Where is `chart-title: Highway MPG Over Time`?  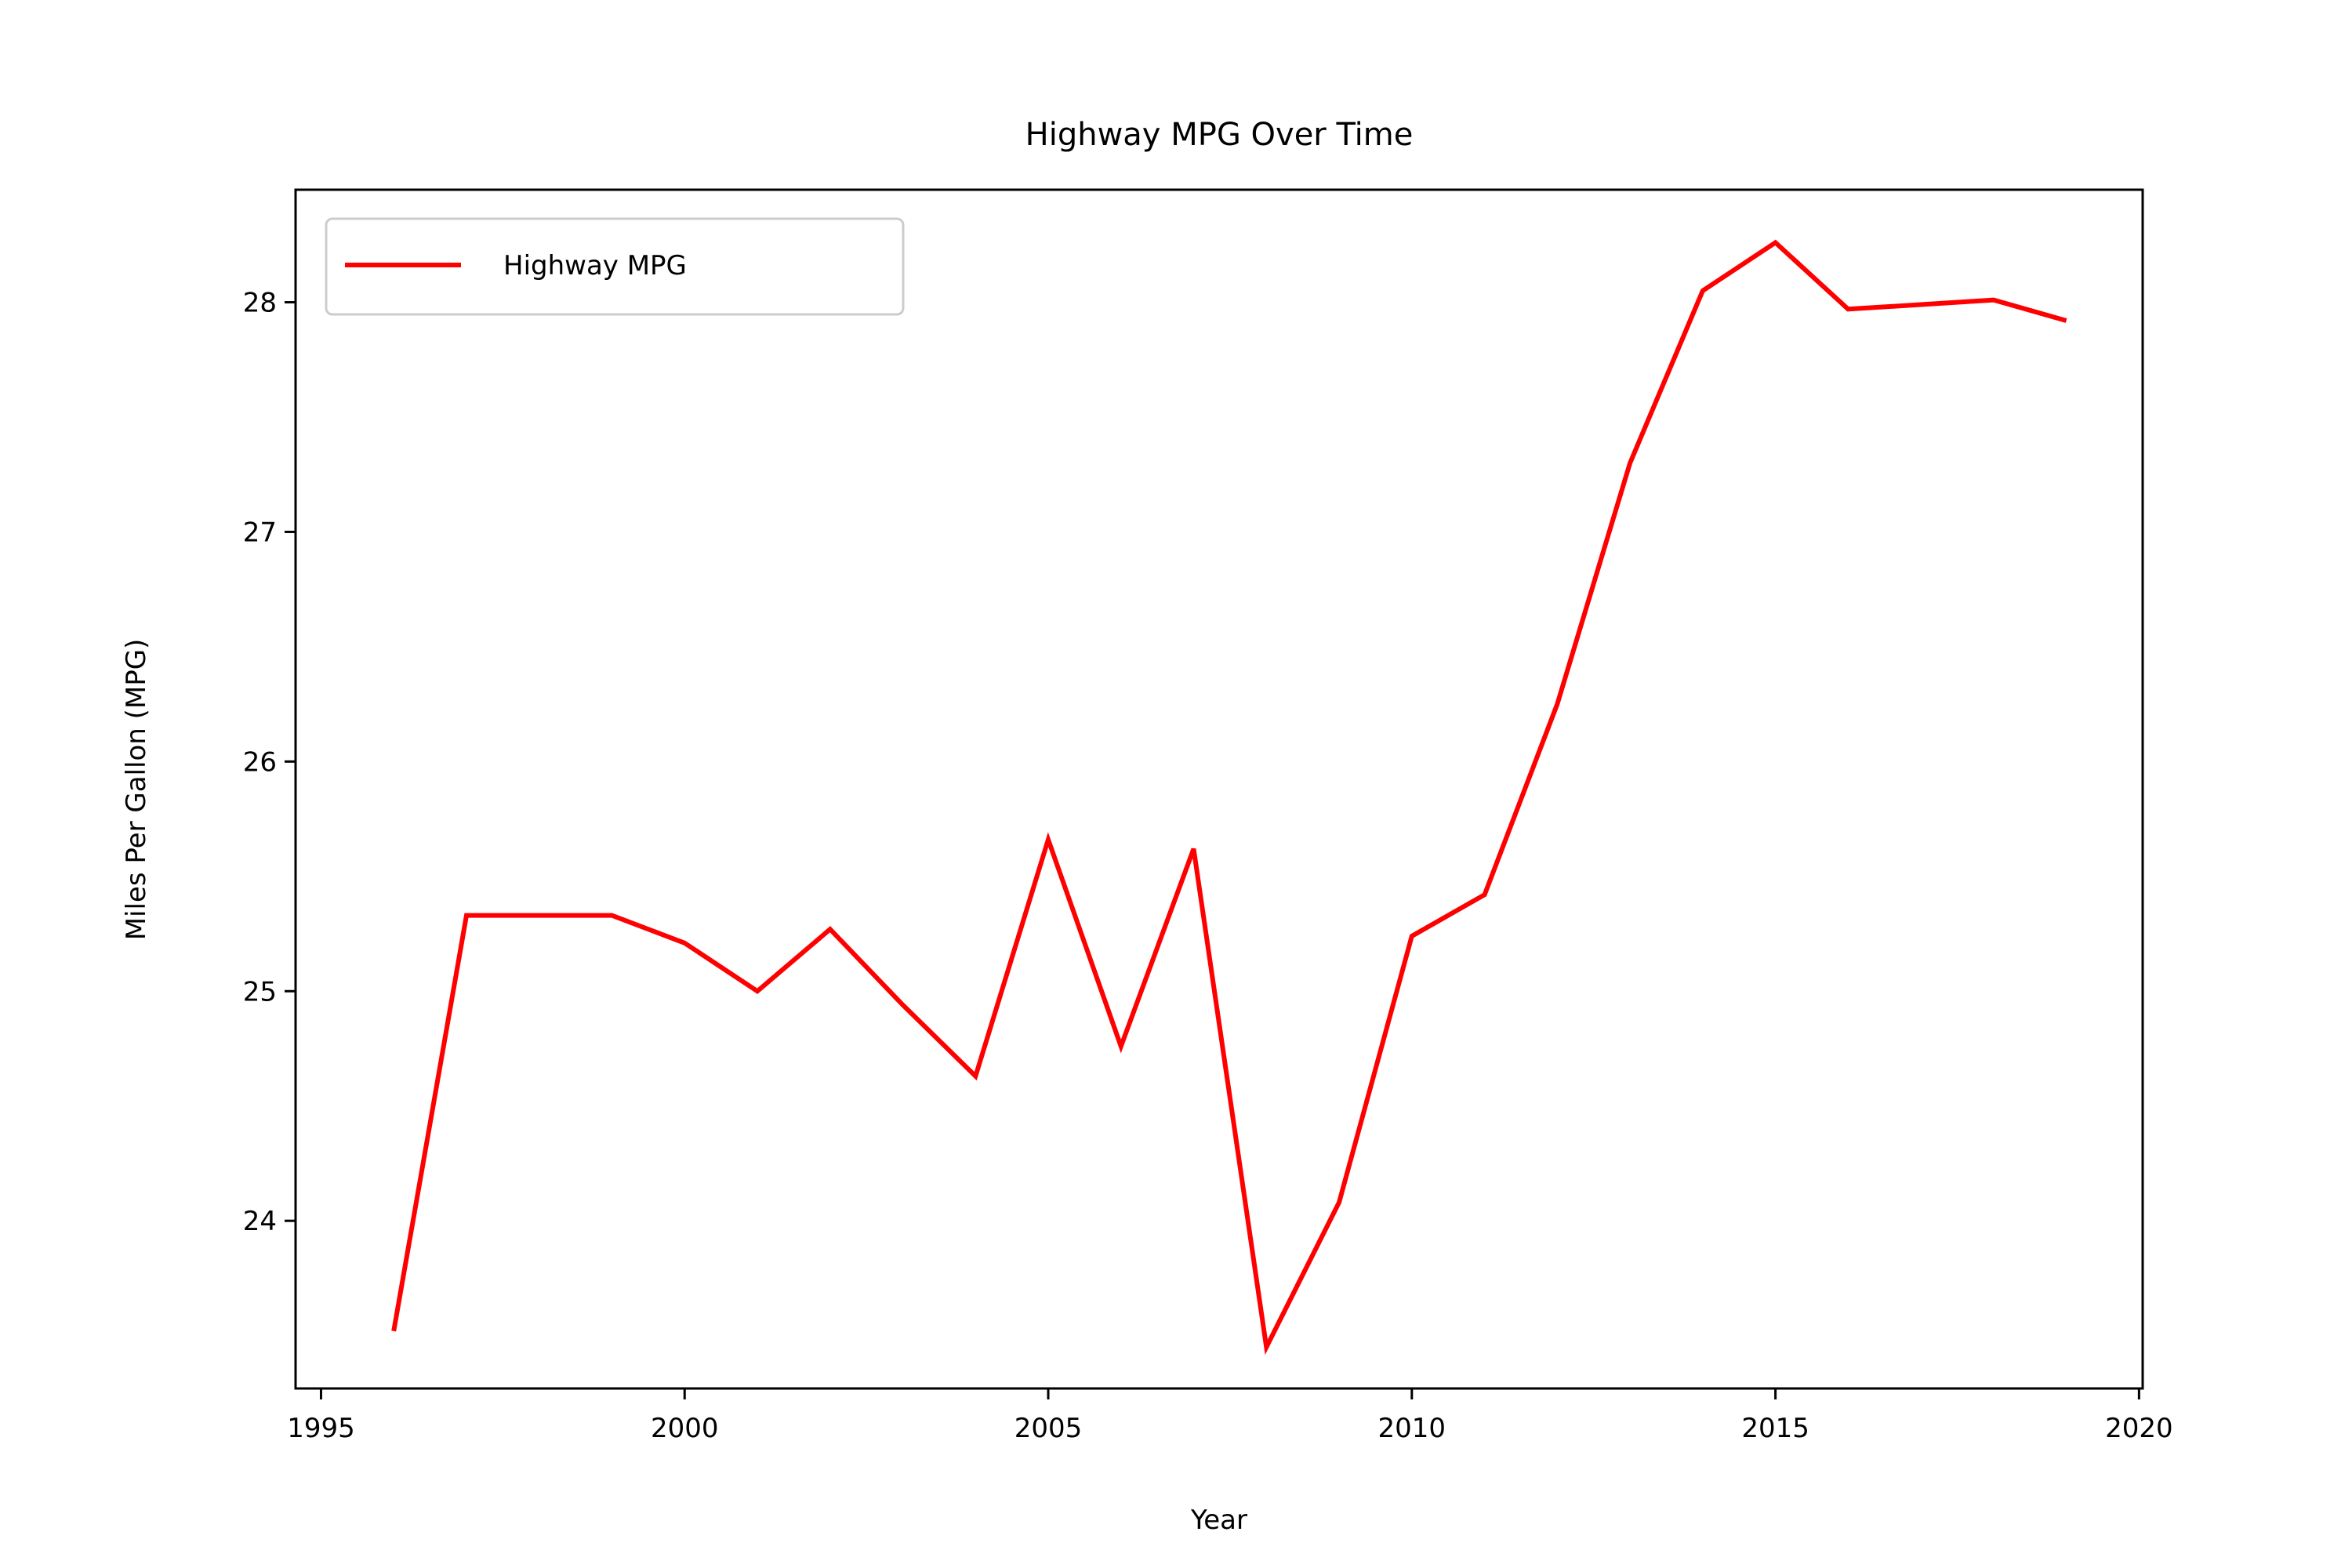 chart-title: Highway MPG Over Time is located at coordinates (1219, 135).